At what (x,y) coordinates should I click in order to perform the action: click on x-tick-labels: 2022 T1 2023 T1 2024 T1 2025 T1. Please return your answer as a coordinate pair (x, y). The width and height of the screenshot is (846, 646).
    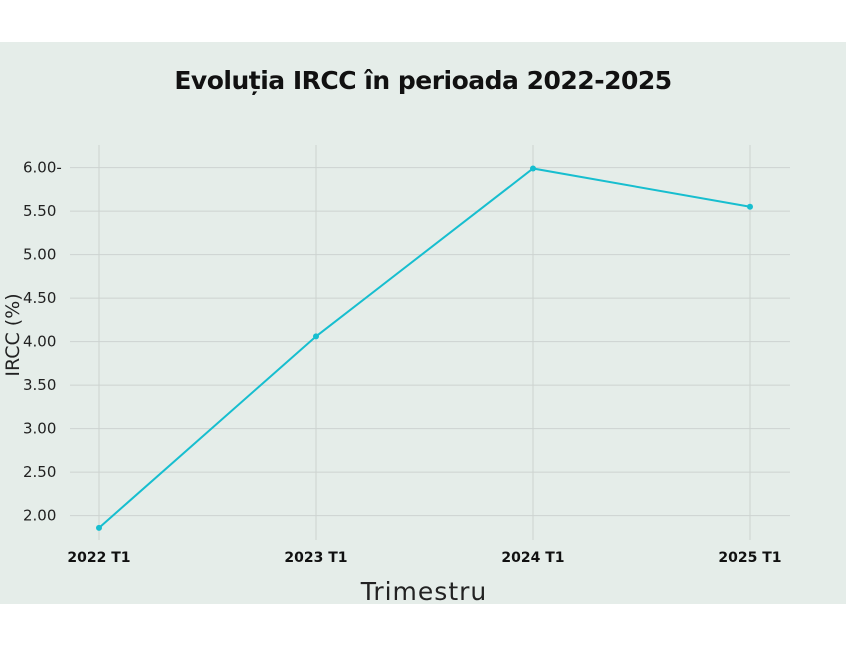
    Looking at the image, I should click on (424, 558).